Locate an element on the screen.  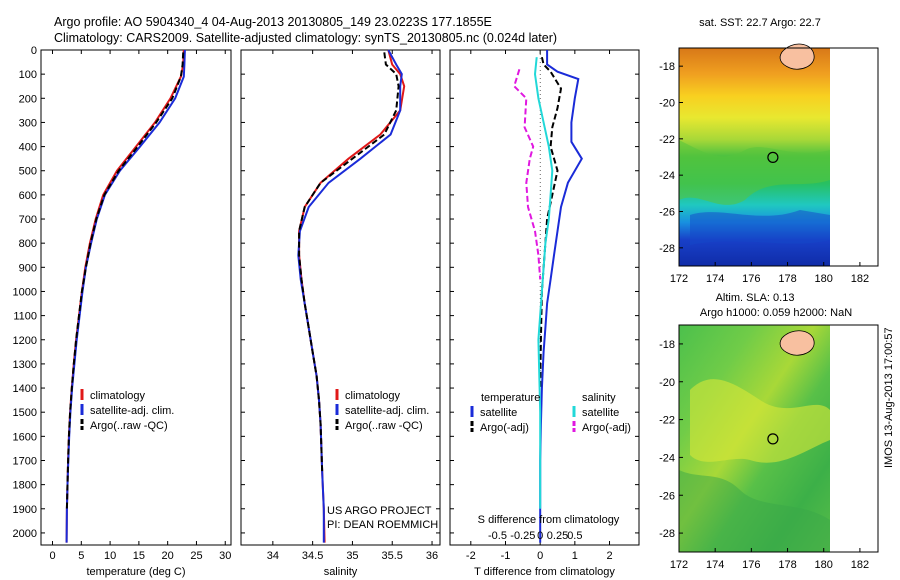
sst-land-fiji is located at coordinates (797, 56).